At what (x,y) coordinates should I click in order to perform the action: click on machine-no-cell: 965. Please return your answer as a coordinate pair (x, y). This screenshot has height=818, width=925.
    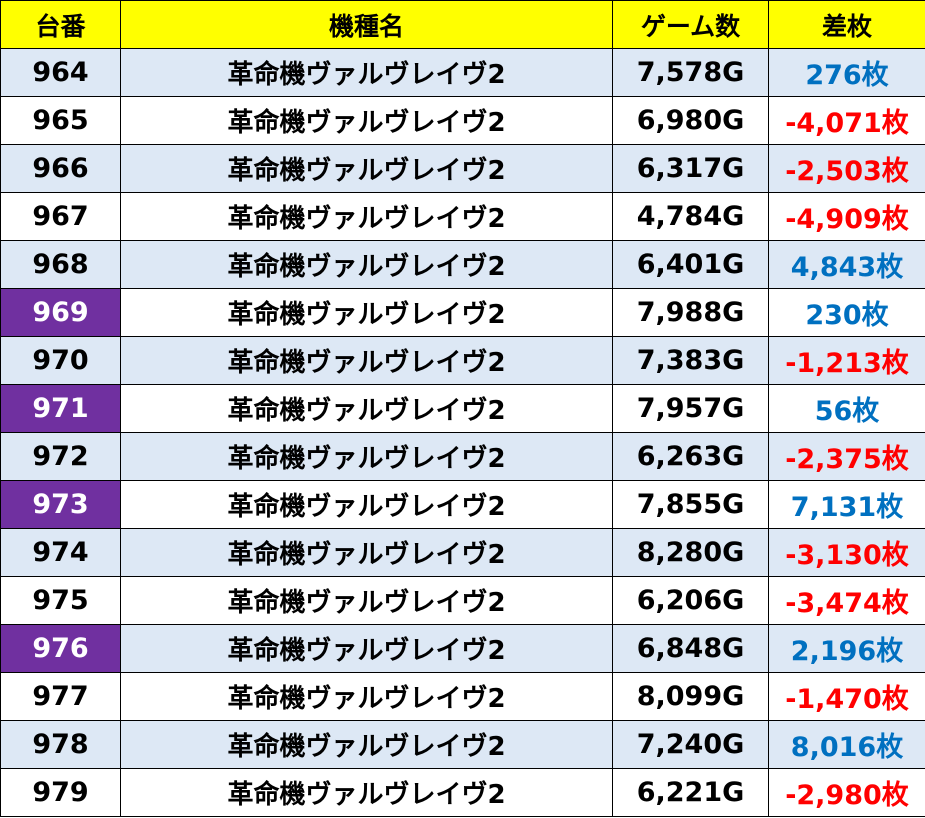
    Looking at the image, I should click on (60, 120).